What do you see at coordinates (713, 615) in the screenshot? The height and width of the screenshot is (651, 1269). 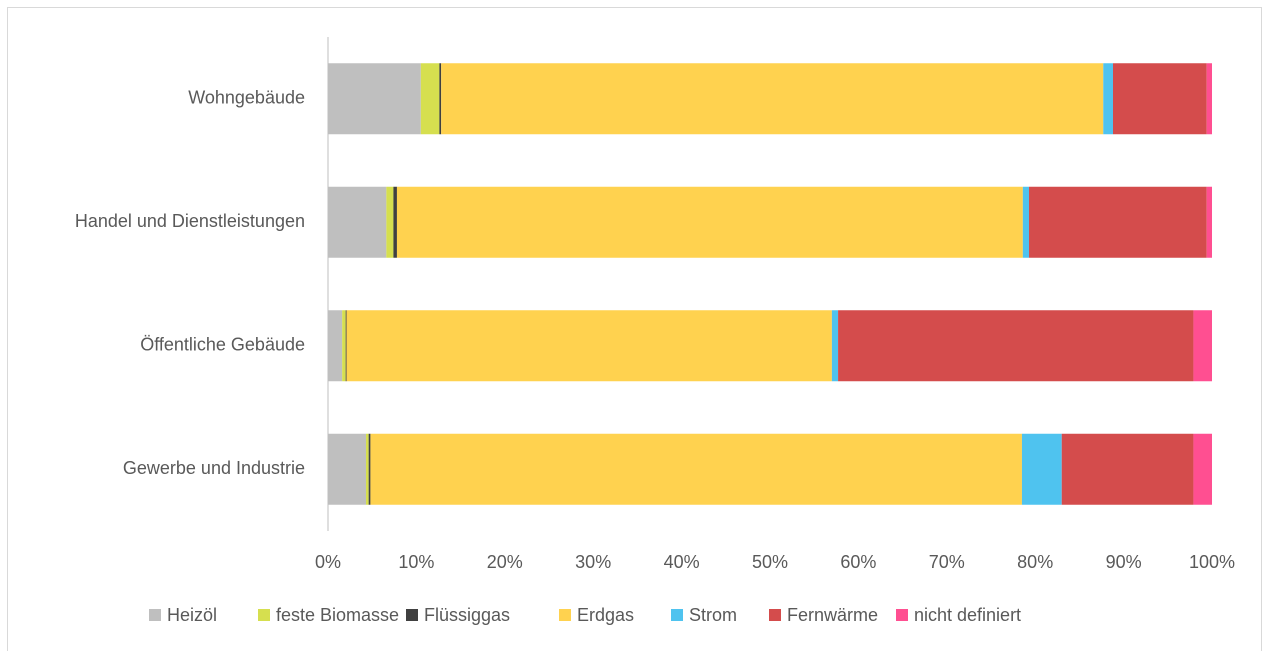 I see `legend-label: Strom` at bounding box center [713, 615].